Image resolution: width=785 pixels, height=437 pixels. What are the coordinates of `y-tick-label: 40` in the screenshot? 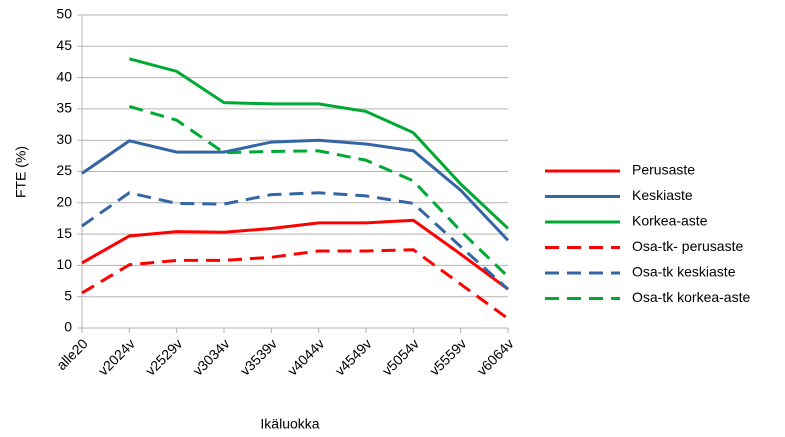 It's located at (64, 76).